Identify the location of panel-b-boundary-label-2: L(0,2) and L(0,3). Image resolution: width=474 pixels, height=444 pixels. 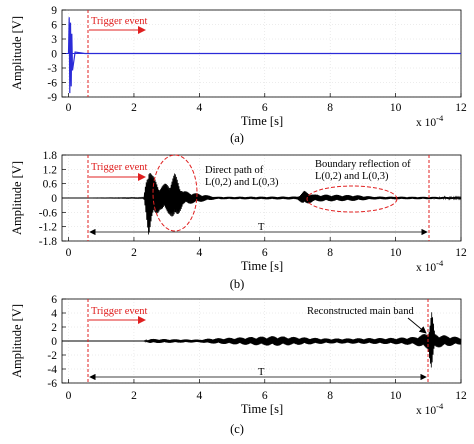
(352, 176).